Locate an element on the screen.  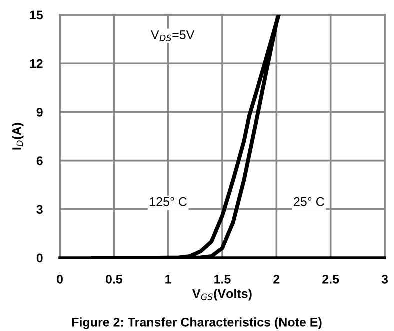
annotation: 125° C is located at coordinates (169, 201).